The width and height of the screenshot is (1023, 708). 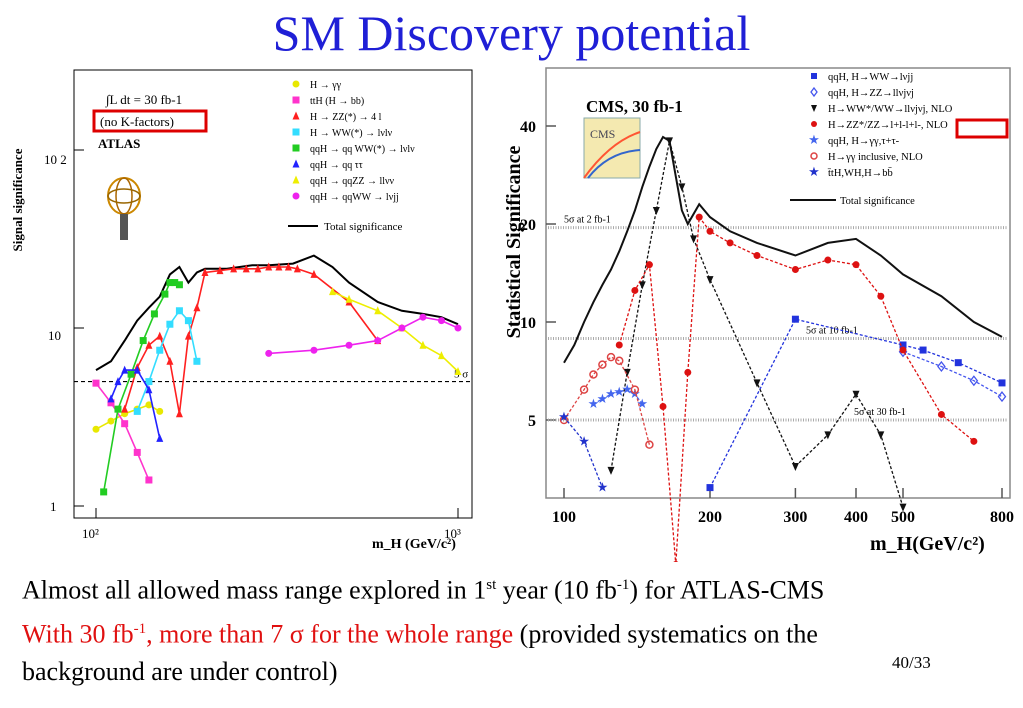 I want to click on atlas-box-line3: ATLAS, so click(x=119, y=143).